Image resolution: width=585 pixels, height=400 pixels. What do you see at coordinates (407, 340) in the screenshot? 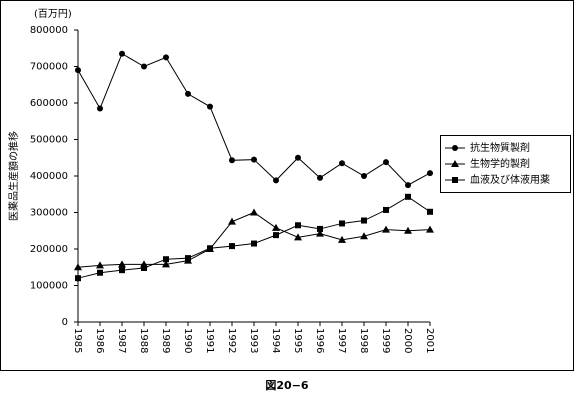
I see `x-tick-label: 2000` at bounding box center [407, 340].